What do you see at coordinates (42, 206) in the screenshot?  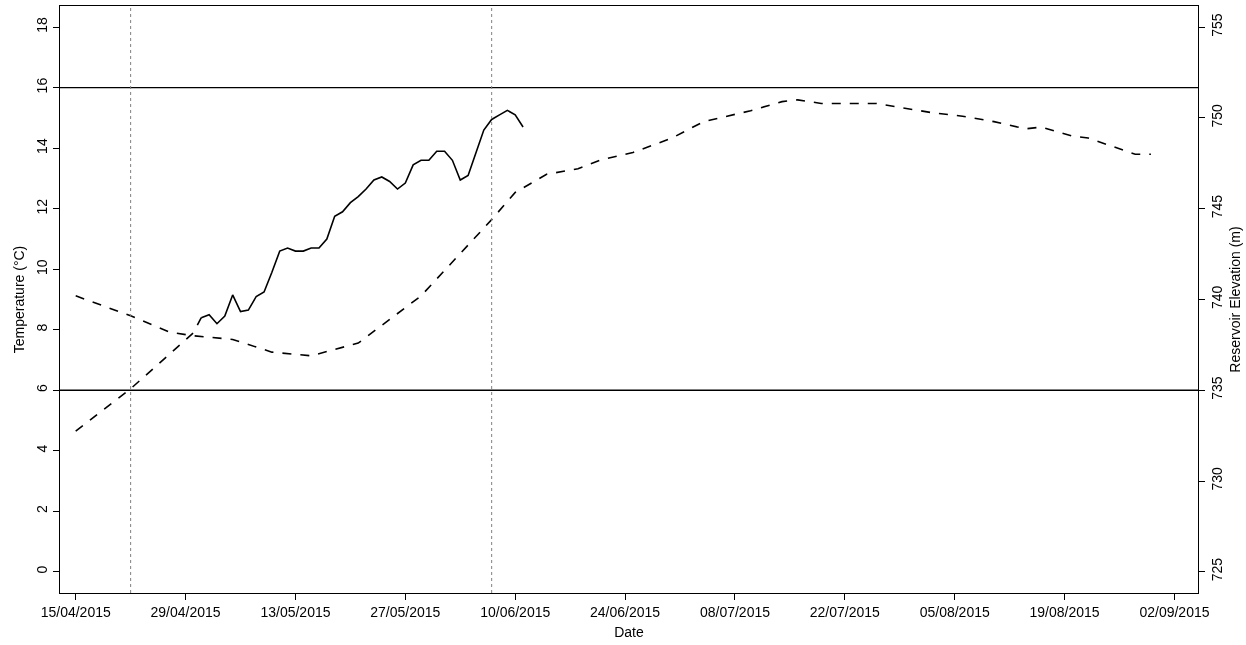 I see `y-tick-label: 12` at bounding box center [42, 206].